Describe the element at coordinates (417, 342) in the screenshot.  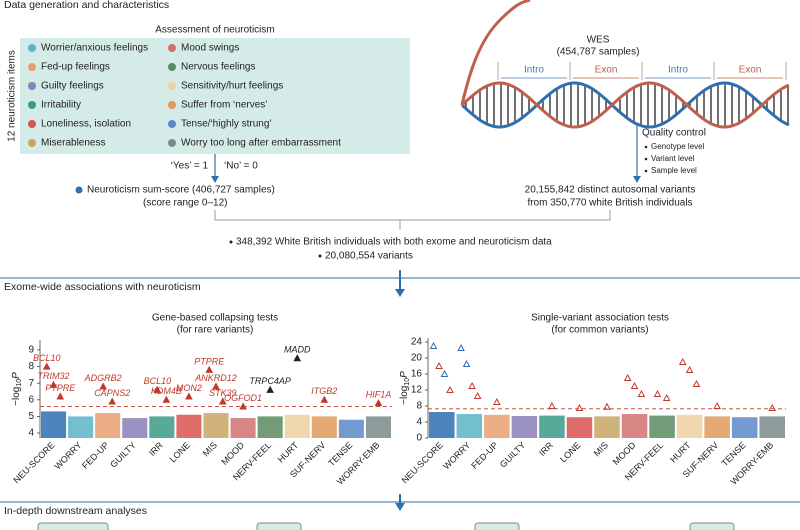
I see `y-tick-label: 24` at that location.